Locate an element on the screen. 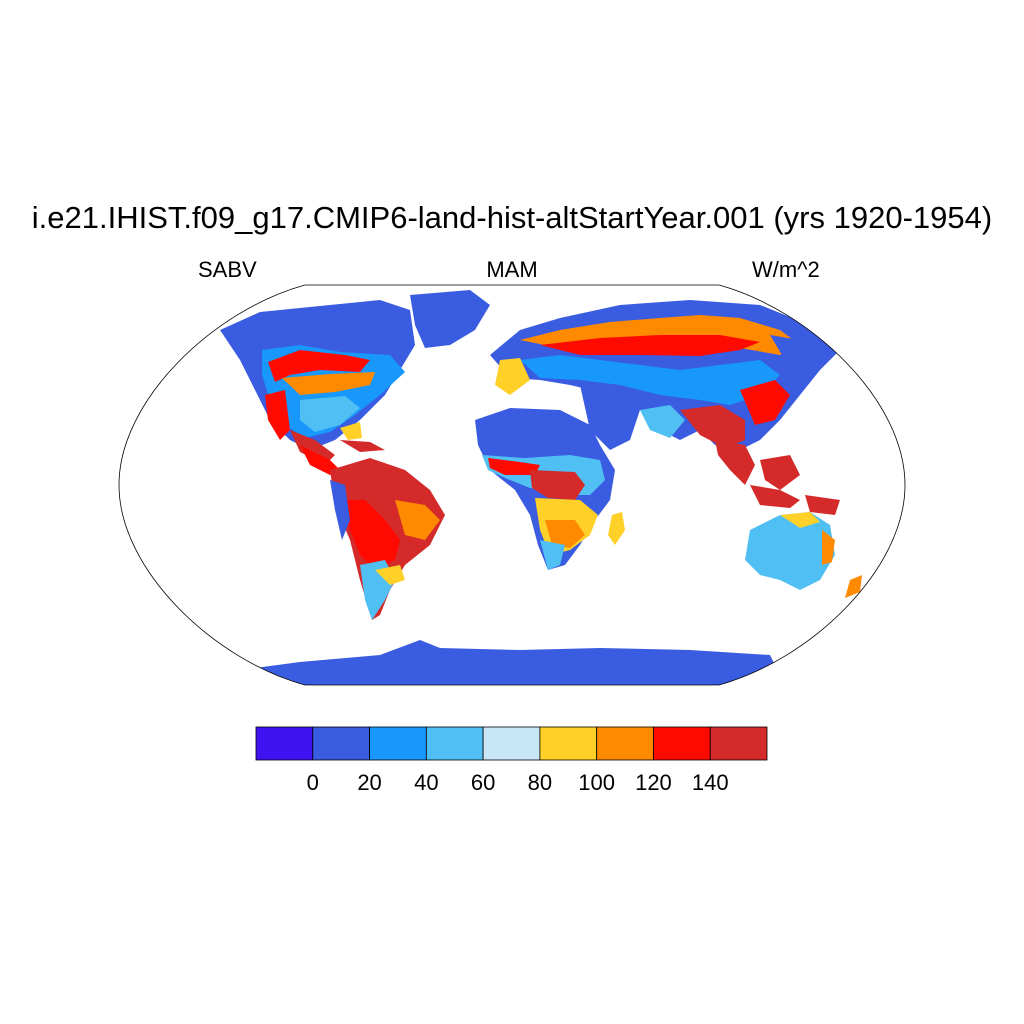  units-label: W/m^2 is located at coordinates (786, 269).